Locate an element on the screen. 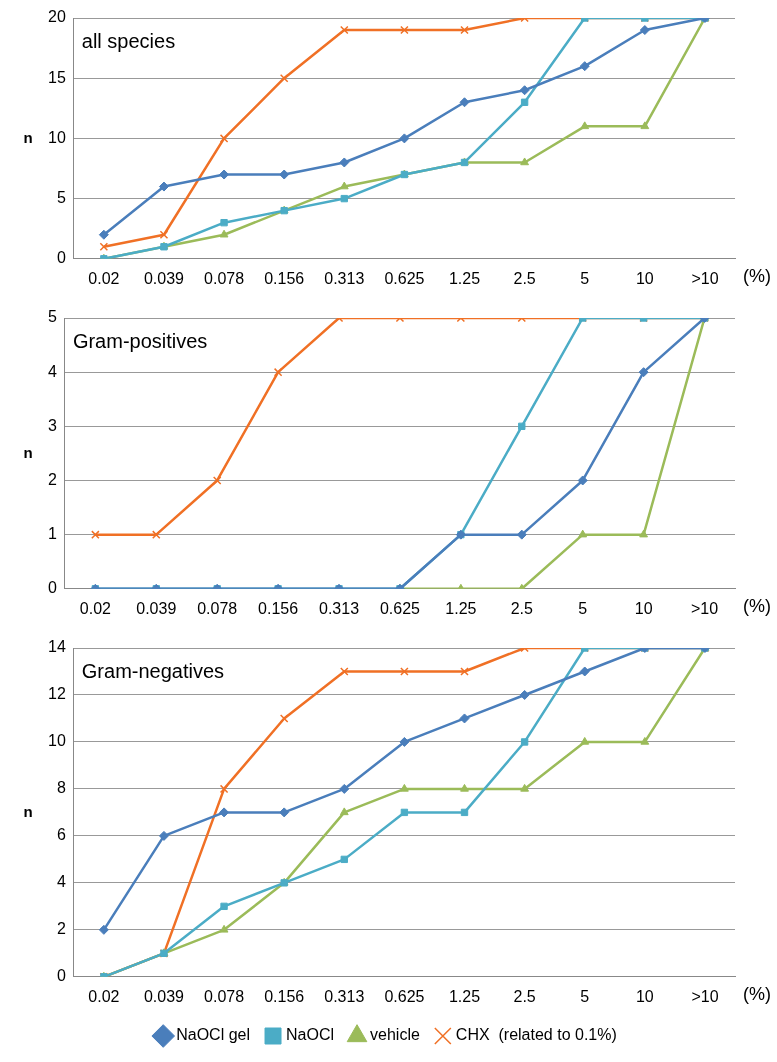  legend-label: vehicle is located at coordinates (395, 1035).